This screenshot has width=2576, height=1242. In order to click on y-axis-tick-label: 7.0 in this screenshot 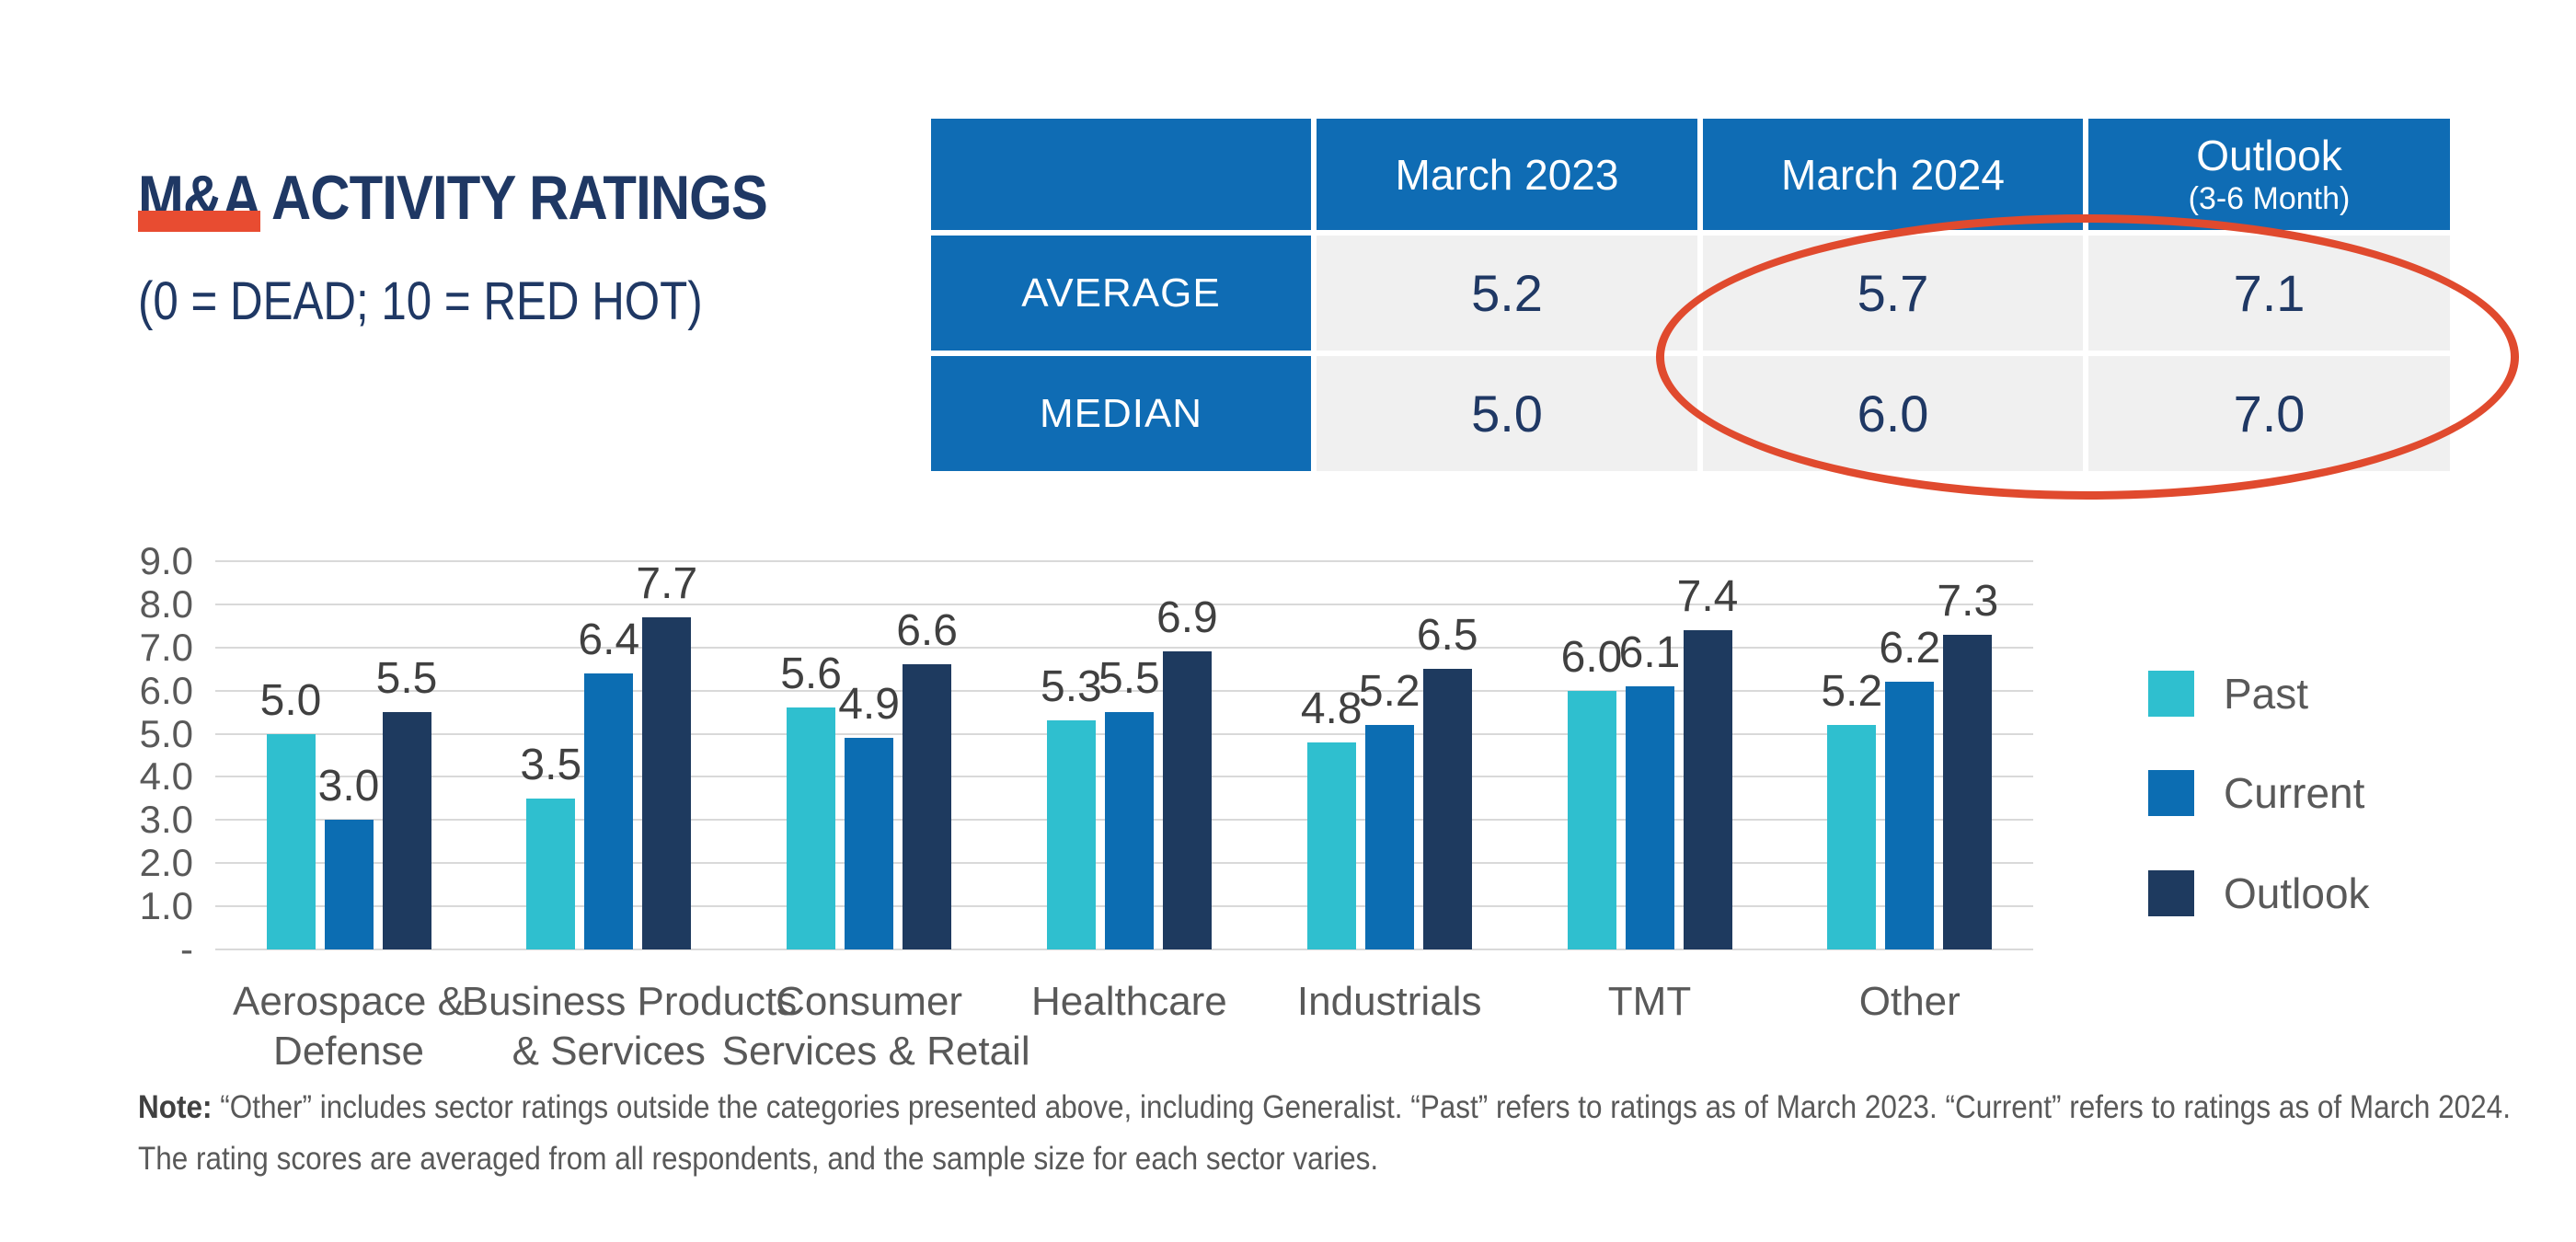, I will do `click(166, 647)`.